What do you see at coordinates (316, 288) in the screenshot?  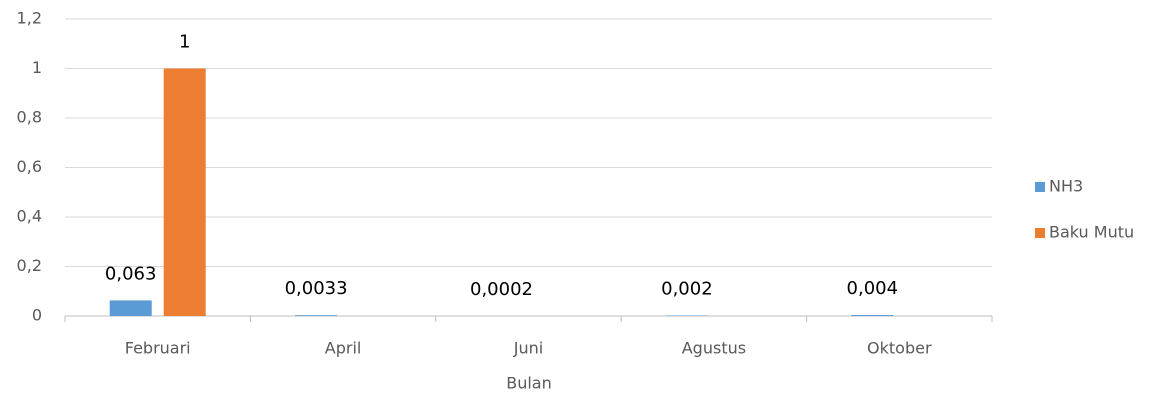 I see `data-label: 0,0033` at bounding box center [316, 288].